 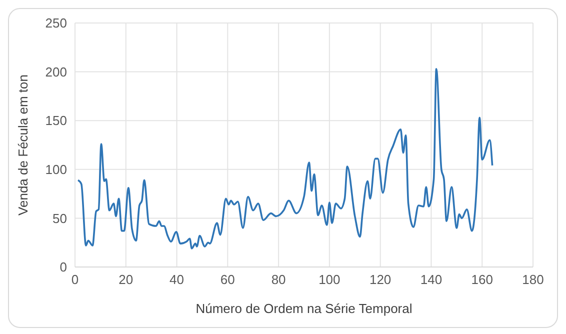 I want to click on y-tick-label: 250, so click(x=56, y=23).